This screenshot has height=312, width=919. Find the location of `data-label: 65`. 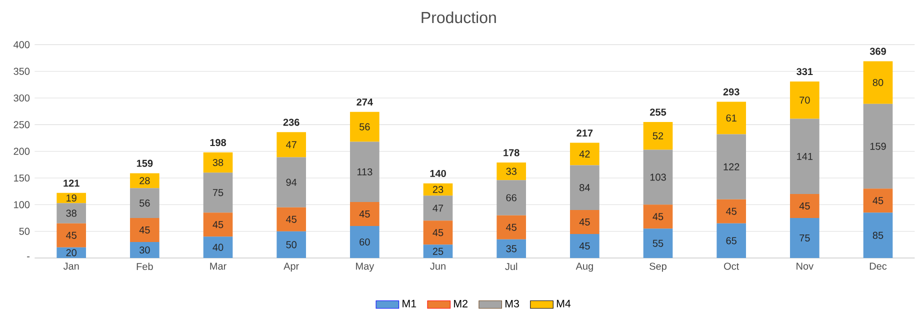

data-label: 65 is located at coordinates (731, 240).